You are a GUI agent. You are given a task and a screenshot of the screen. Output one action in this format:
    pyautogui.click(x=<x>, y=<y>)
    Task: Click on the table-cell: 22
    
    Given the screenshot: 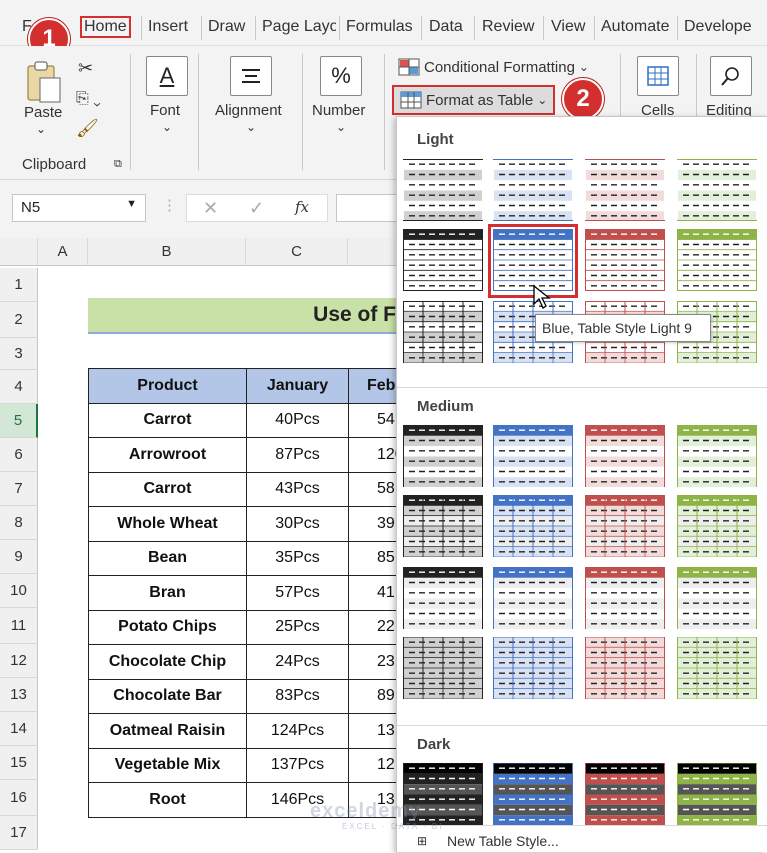 What is the action you would take?
    pyautogui.click(x=374, y=627)
    